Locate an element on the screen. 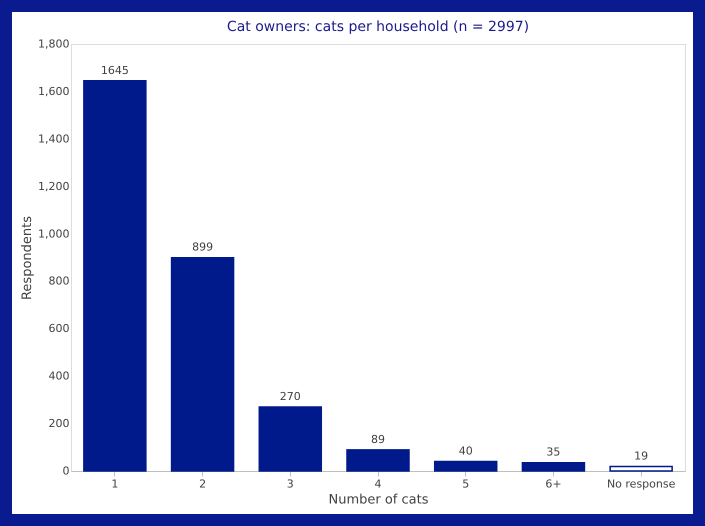 The image size is (705, 526). x-axis-title: Number of cats is located at coordinates (378, 500).